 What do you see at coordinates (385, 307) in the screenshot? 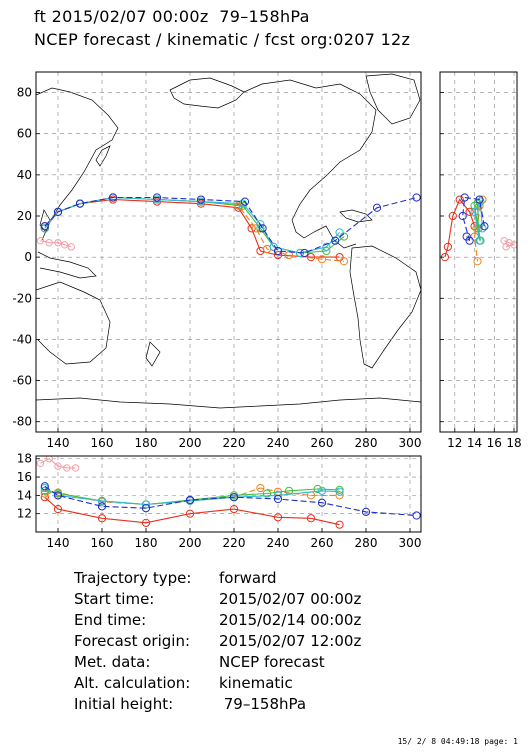
I see `coast-south-america` at bounding box center [385, 307].